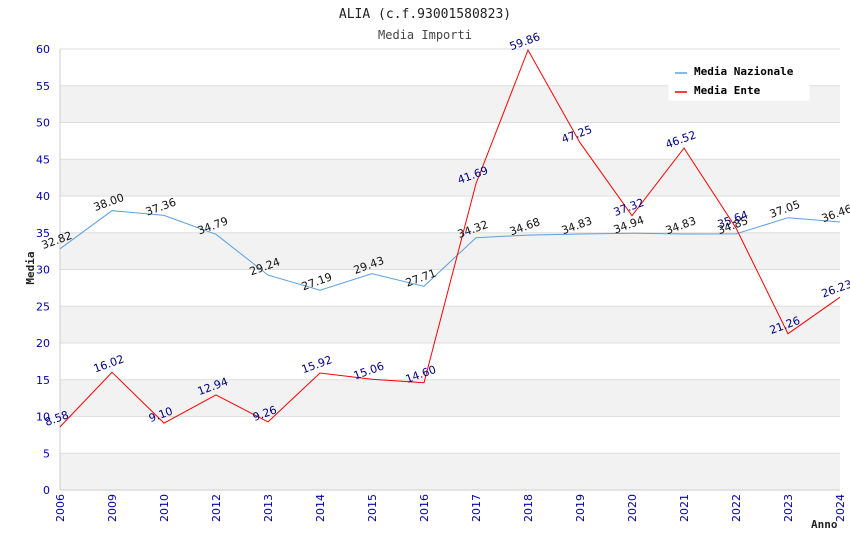 This screenshot has height=550, width=850. I want to click on legend-box, so click(739, 80).